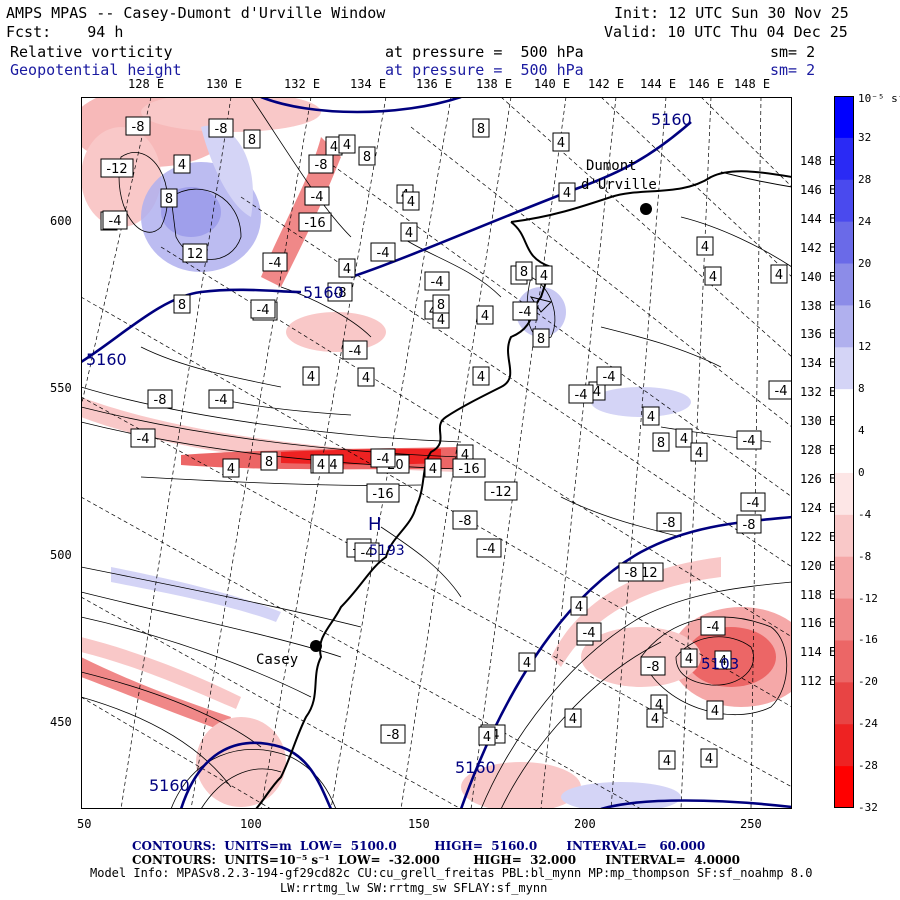 The image size is (900, 900). Describe the element at coordinates (865, 137) in the screenshot. I see `colorbar-label: 32` at that location.